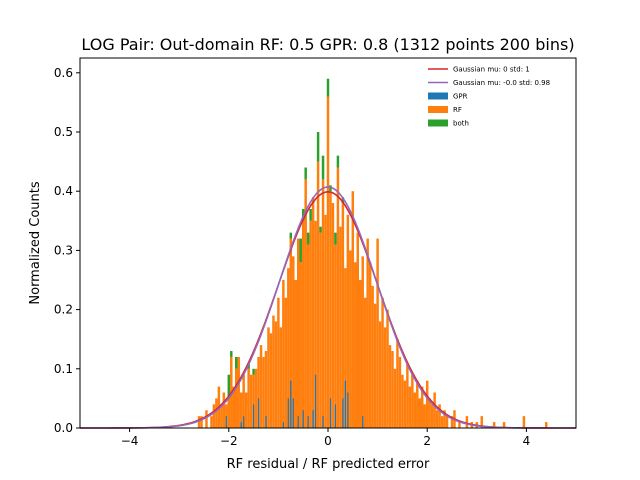 The width and height of the screenshot is (640, 480). Describe the element at coordinates (130, 441) in the screenshot. I see `x-tick-label: −4` at that location.